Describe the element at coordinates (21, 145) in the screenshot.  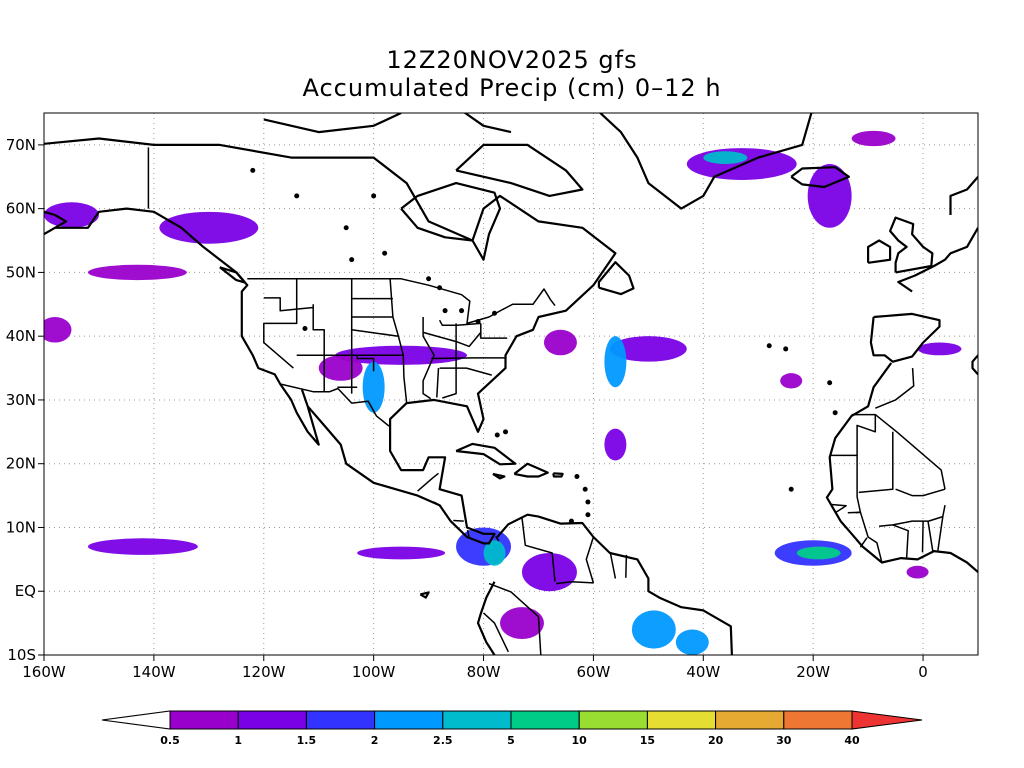
I see `lat-tick-label: 70N` at that location.